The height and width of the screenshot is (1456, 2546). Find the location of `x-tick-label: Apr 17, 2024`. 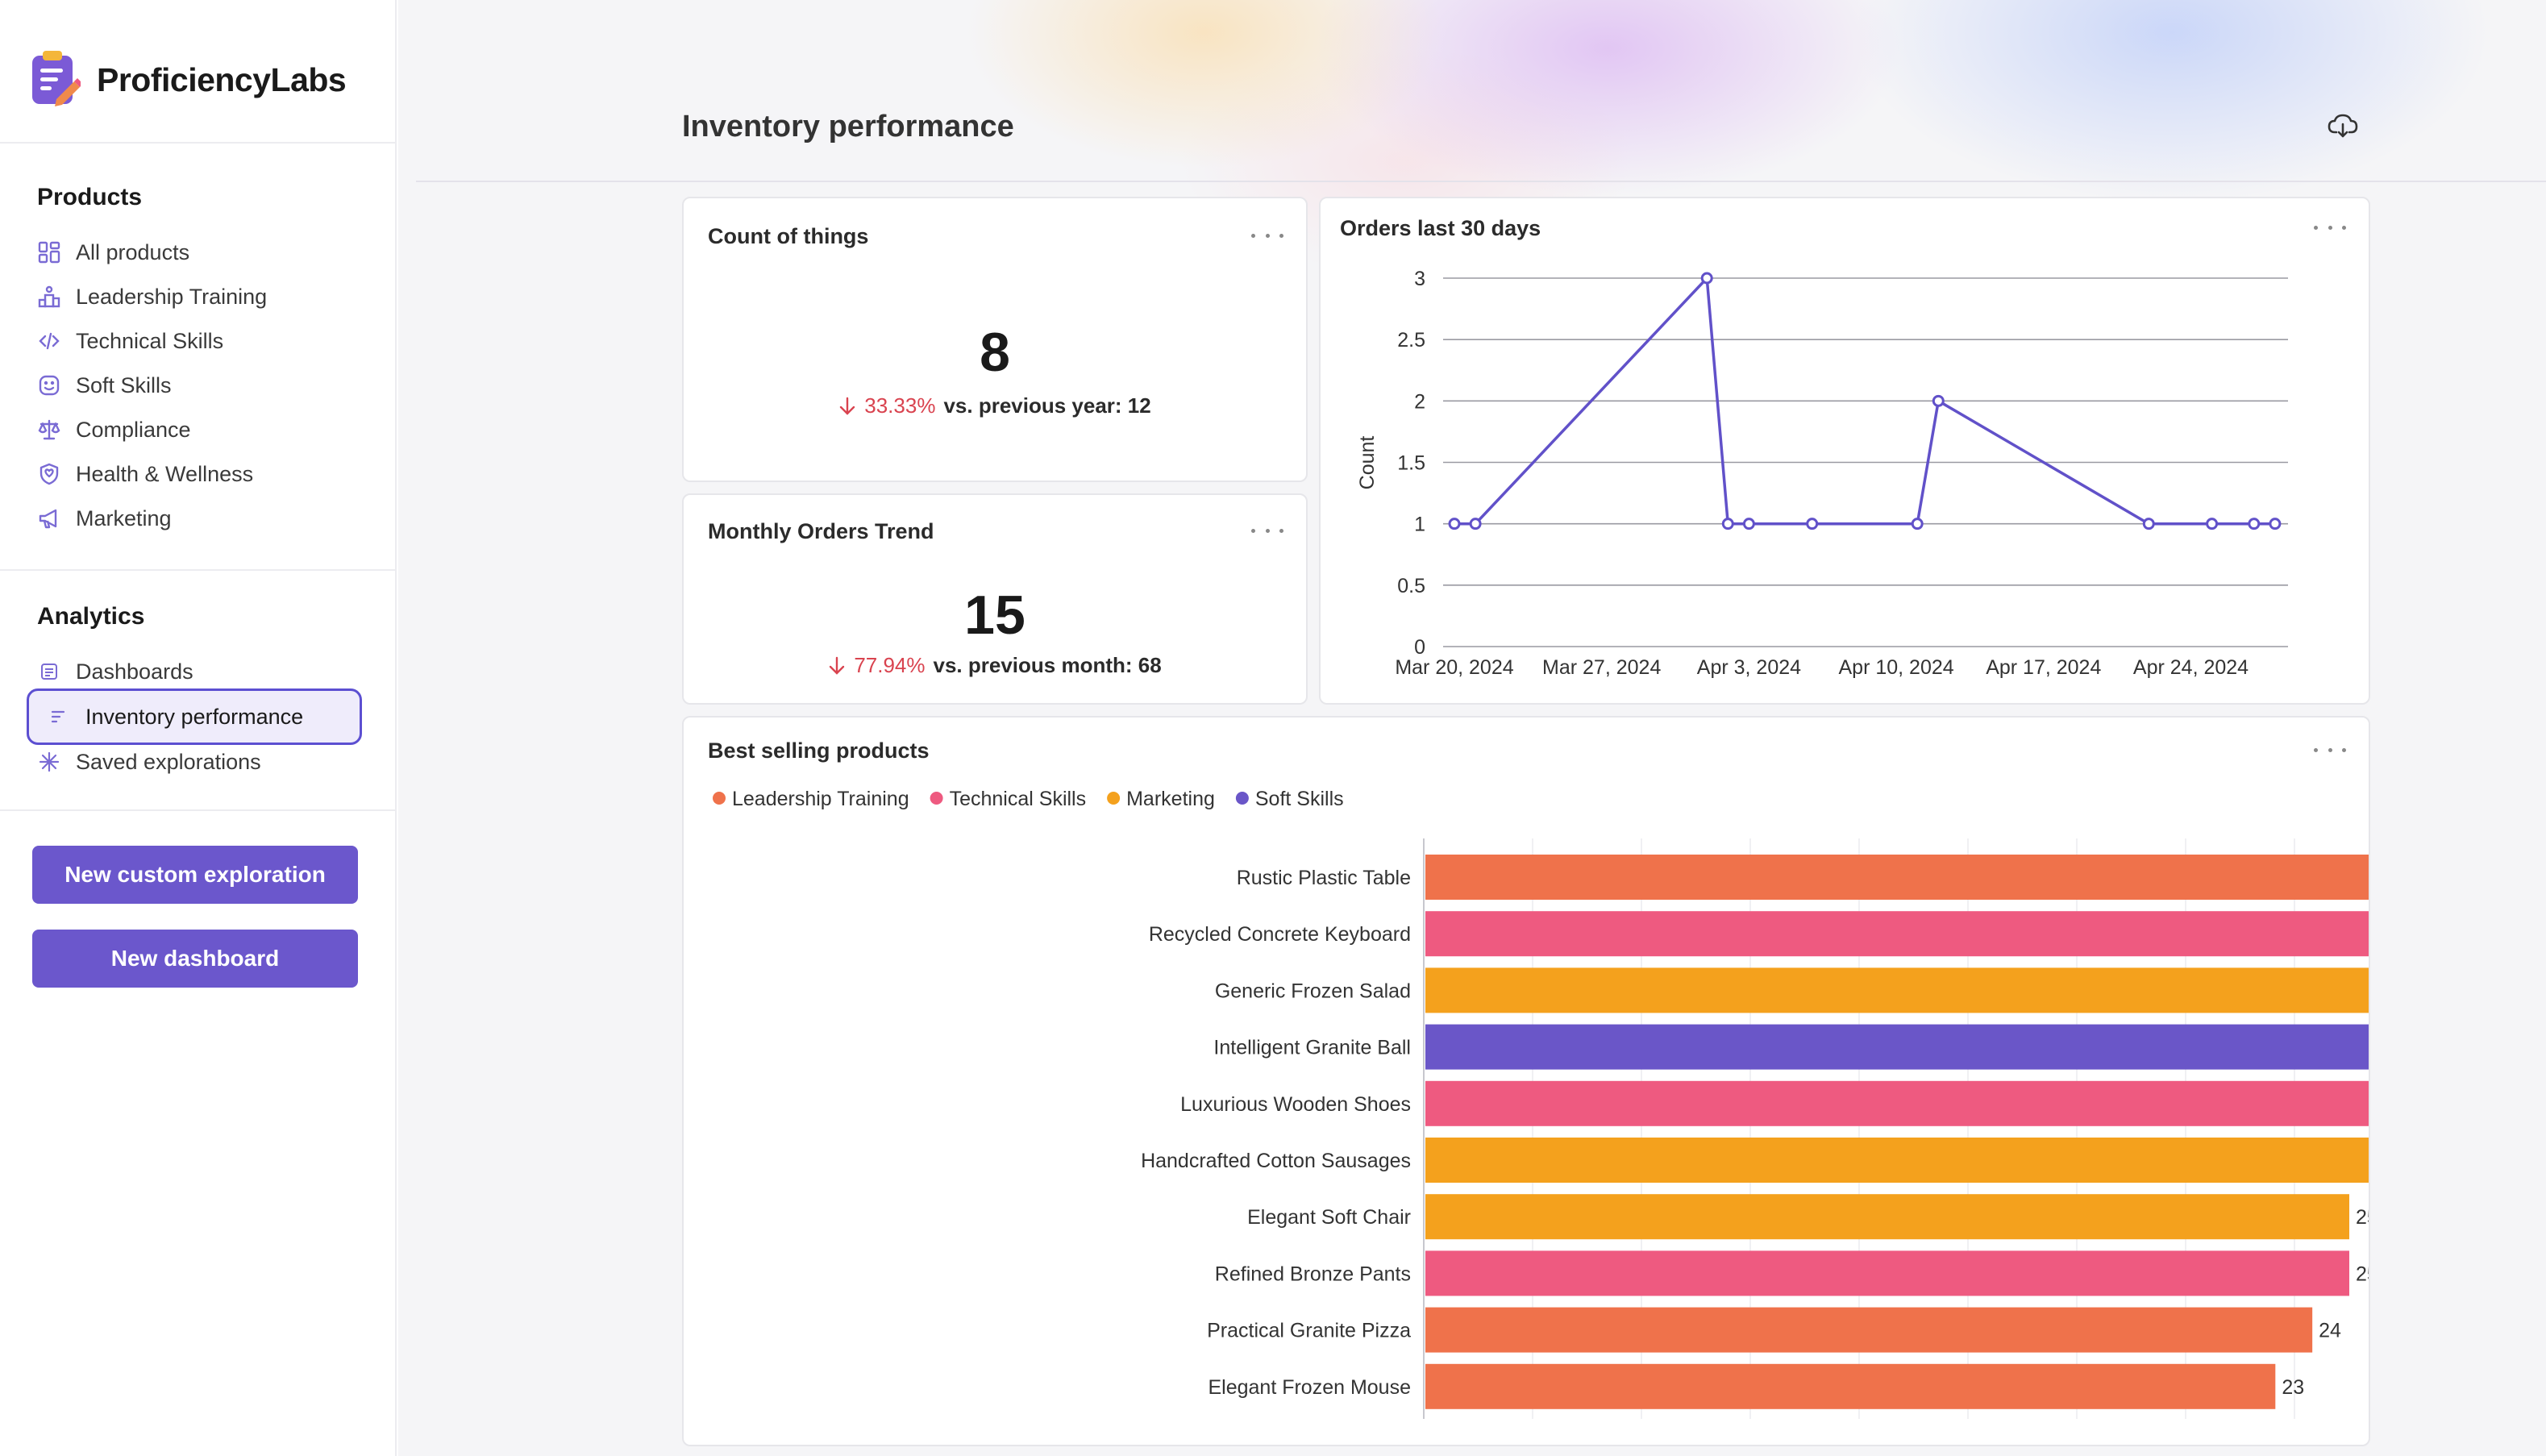

x-tick-label: Apr 17, 2024 is located at coordinates (2044, 667).